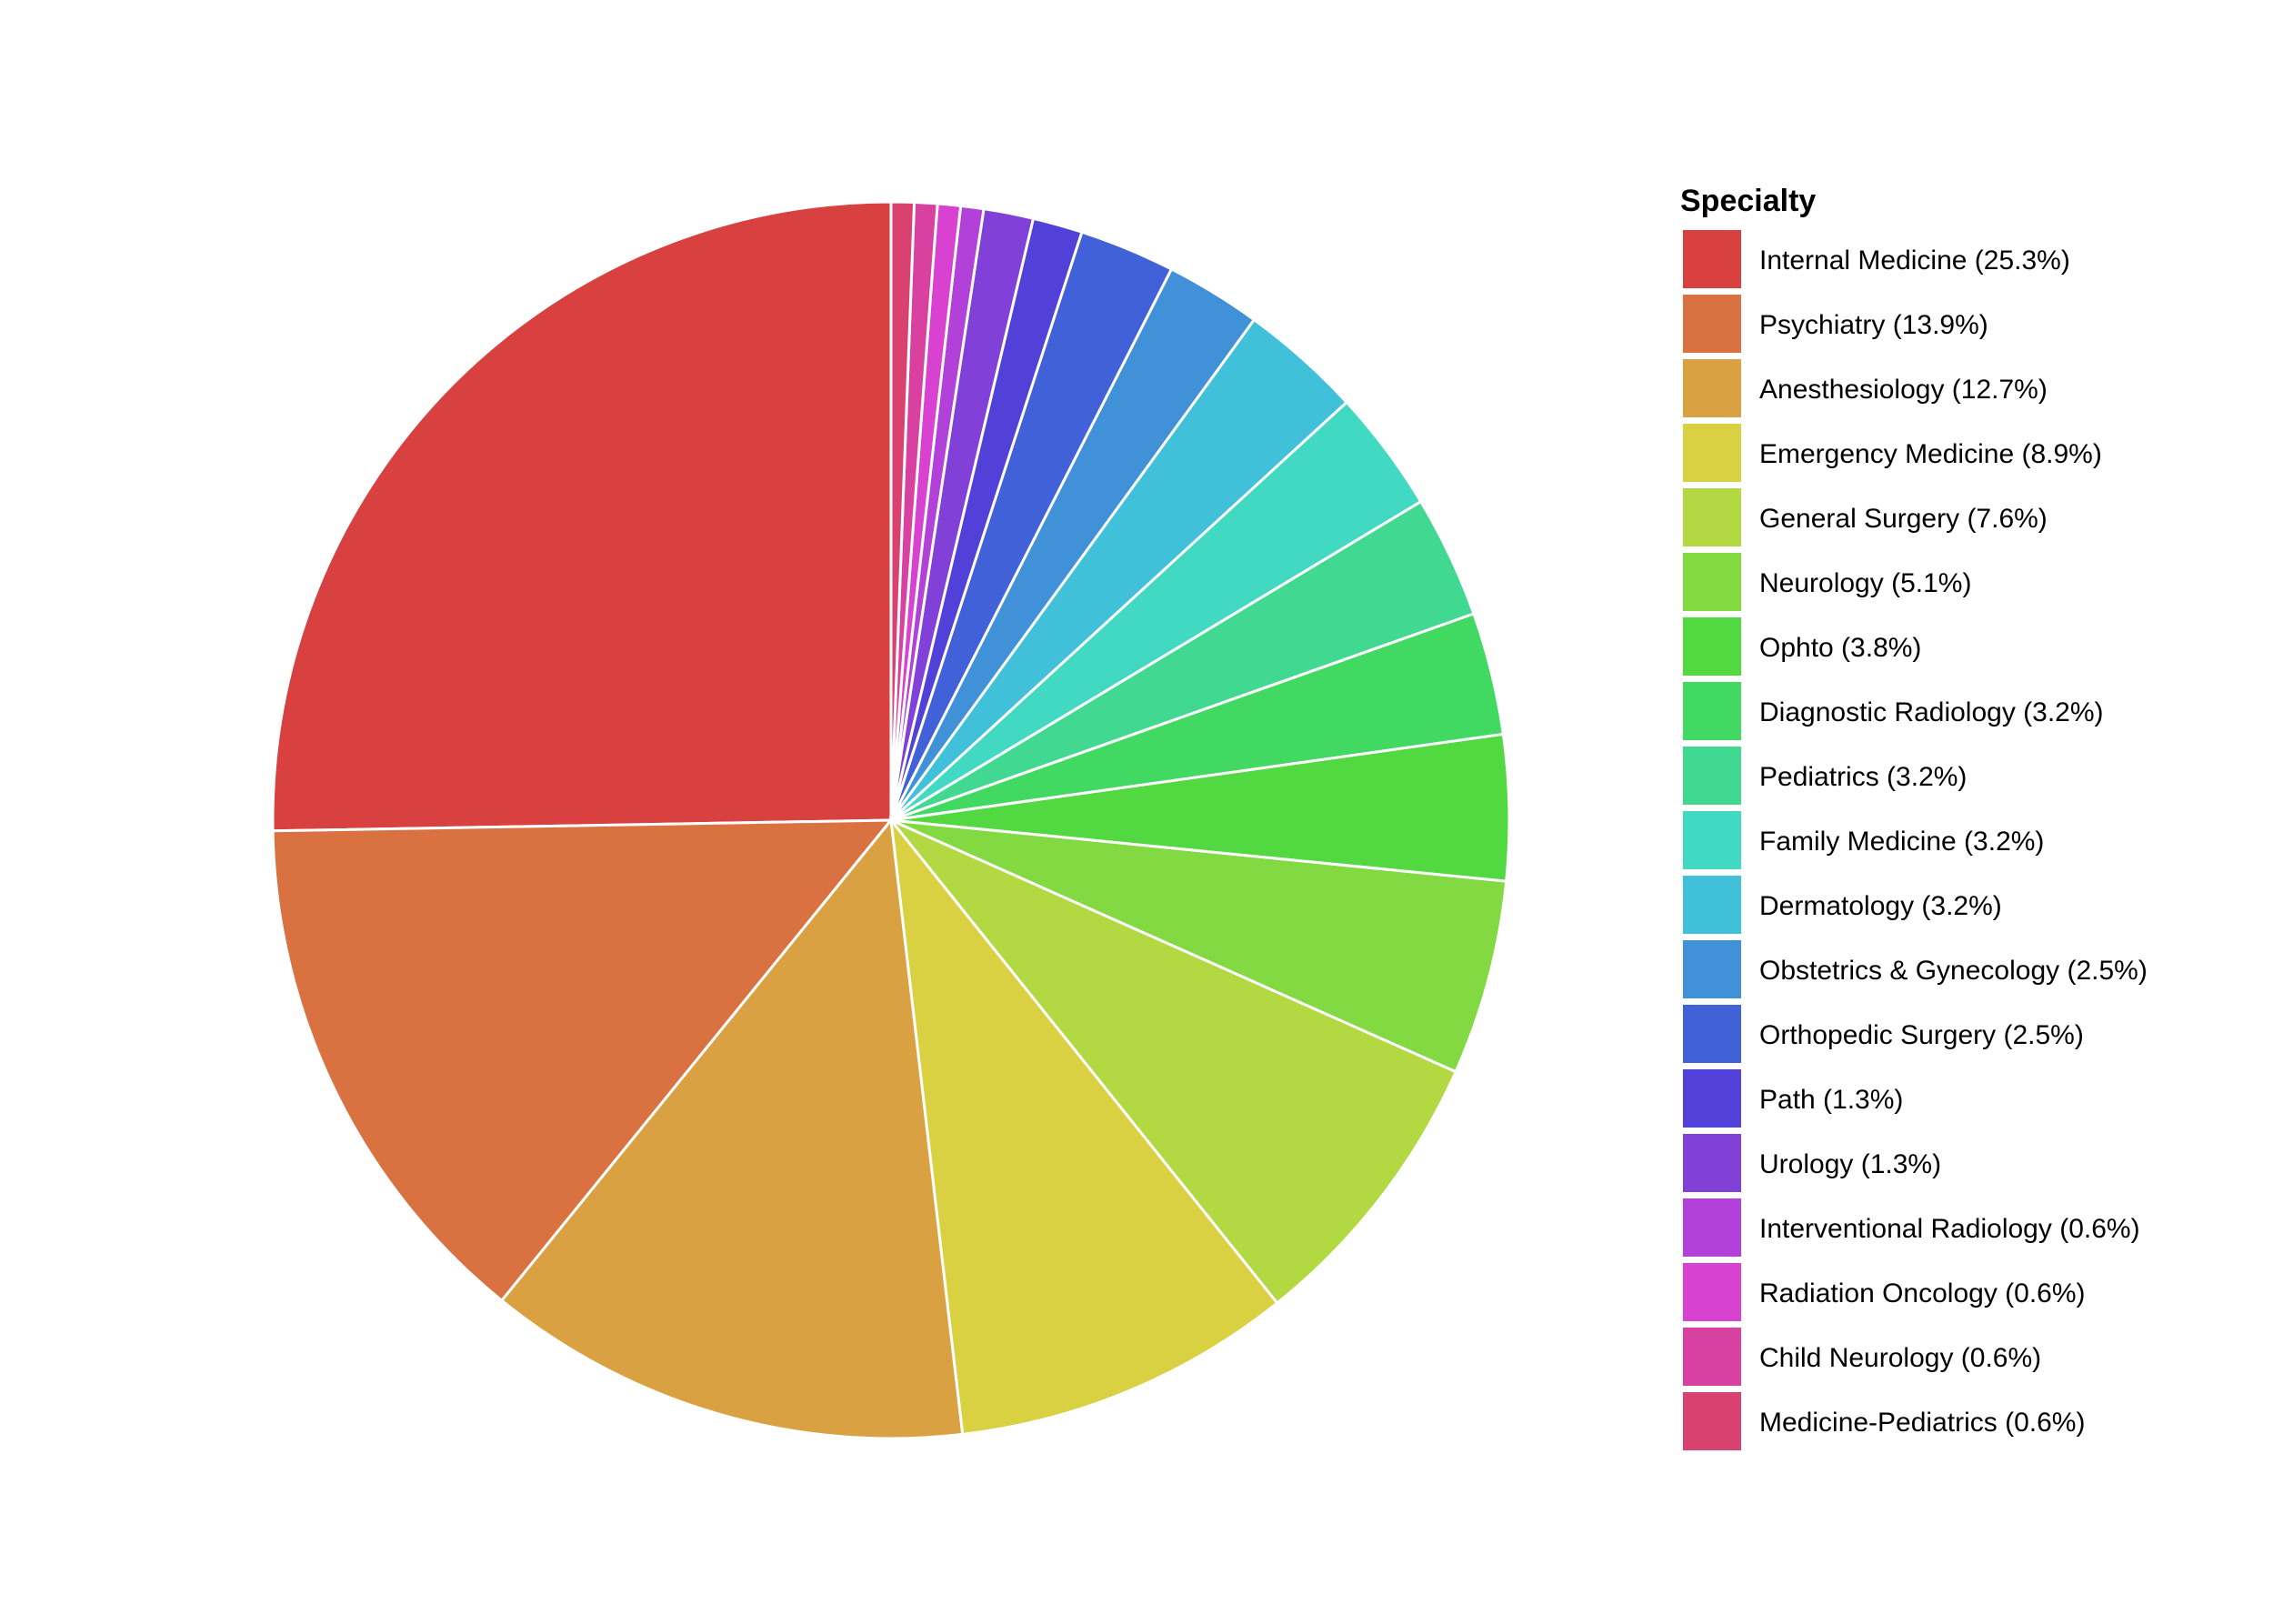  I want to click on legend-item: Urology (1.3%), so click(1812, 1163).